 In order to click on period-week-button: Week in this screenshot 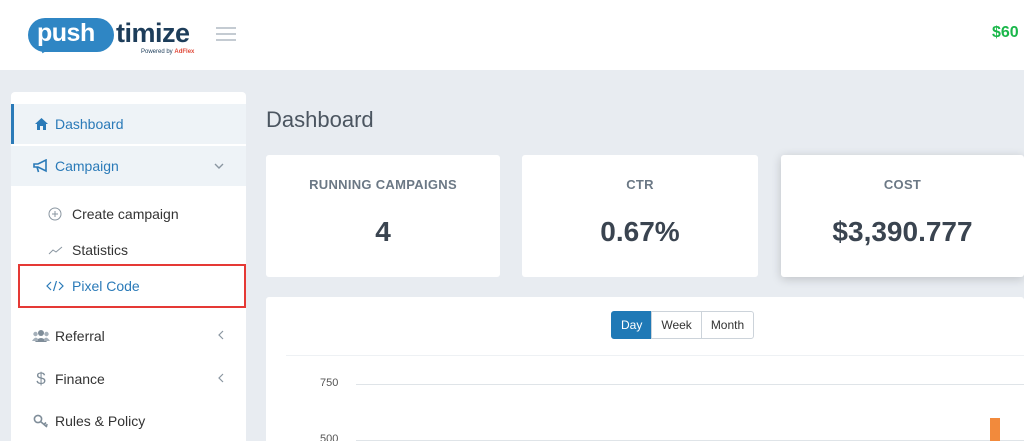, I will do `click(676, 325)`.